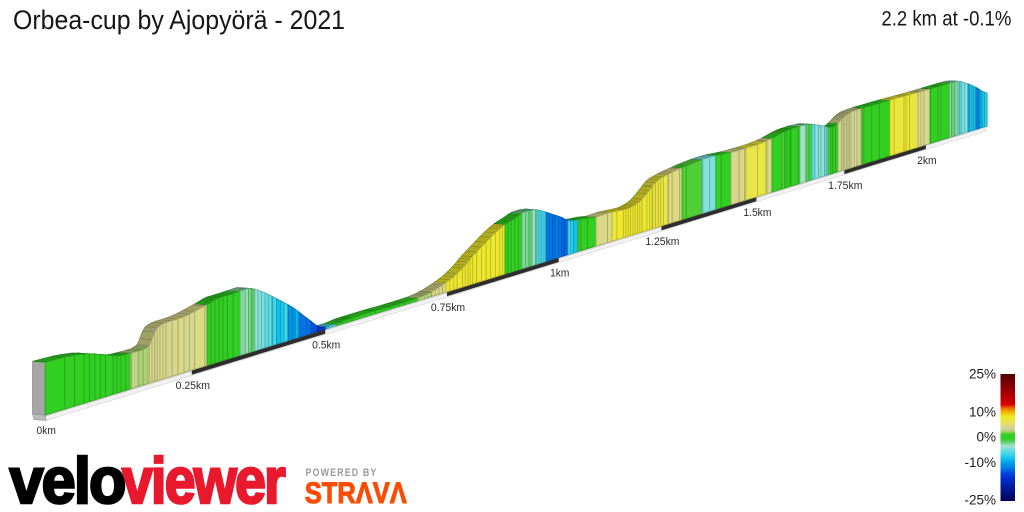 The image size is (1024, 512). Describe the element at coordinates (946, 19) in the screenshot. I see `svg-text: 2.2 km at -0.1%` at that location.